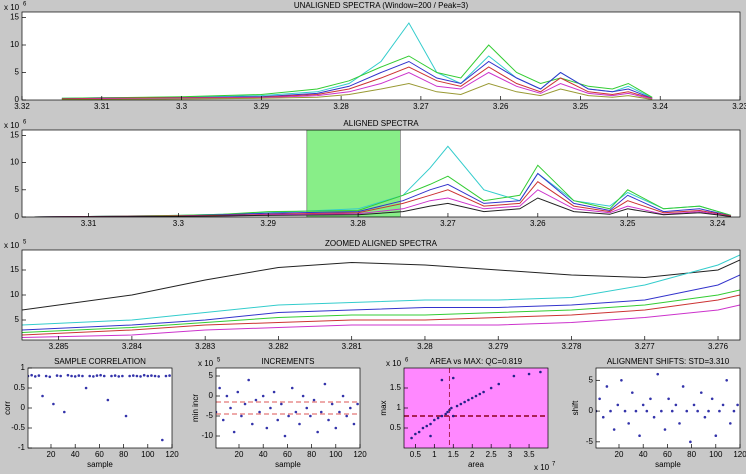 The image size is (746, 474). What do you see at coordinates (278, 346) in the screenshot?
I see `x-tick-label: 3.282` at bounding box center [278, 346].